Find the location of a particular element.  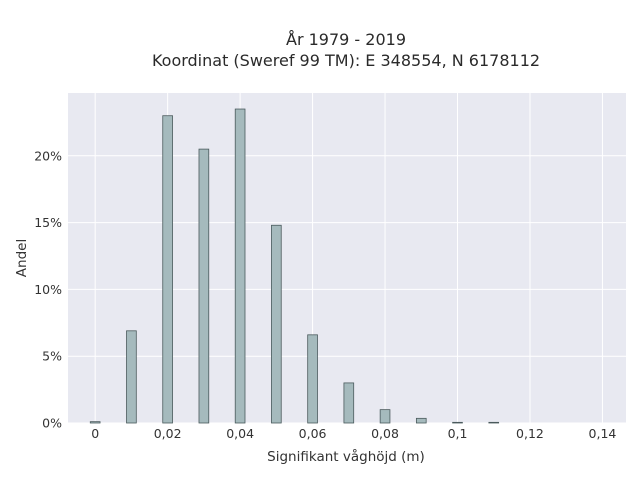

y-axis-ticks: 0% 5% 10% 15% 20% is located at coordinates (48, 289).